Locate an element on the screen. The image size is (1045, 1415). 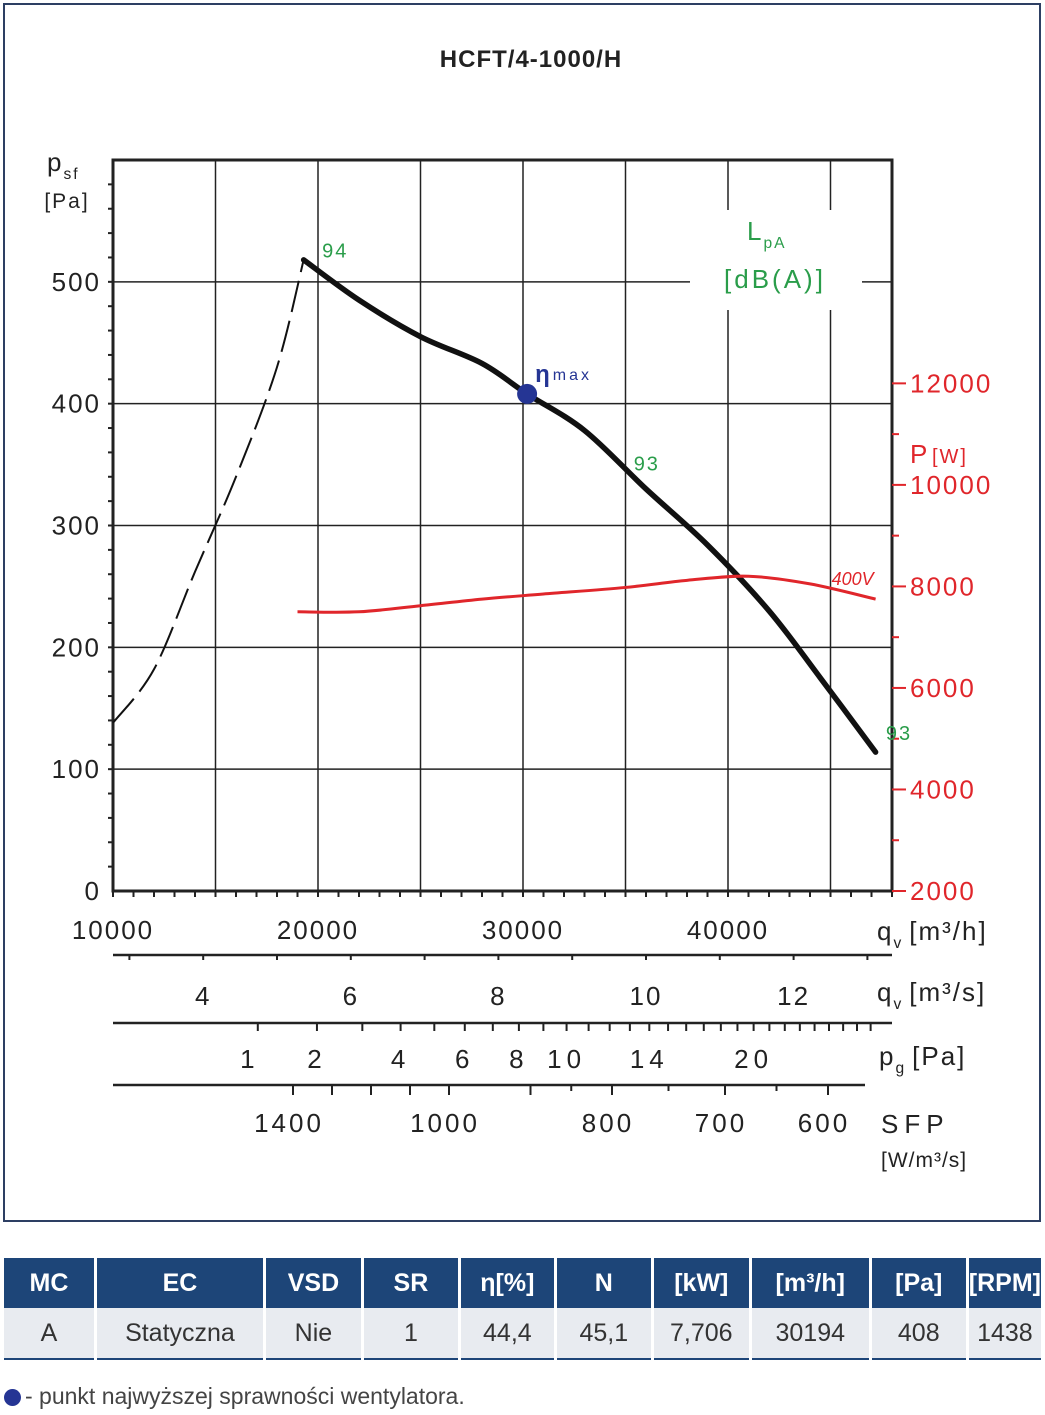
cell-eta: 44,4 is located at coordinates (508, 1334).